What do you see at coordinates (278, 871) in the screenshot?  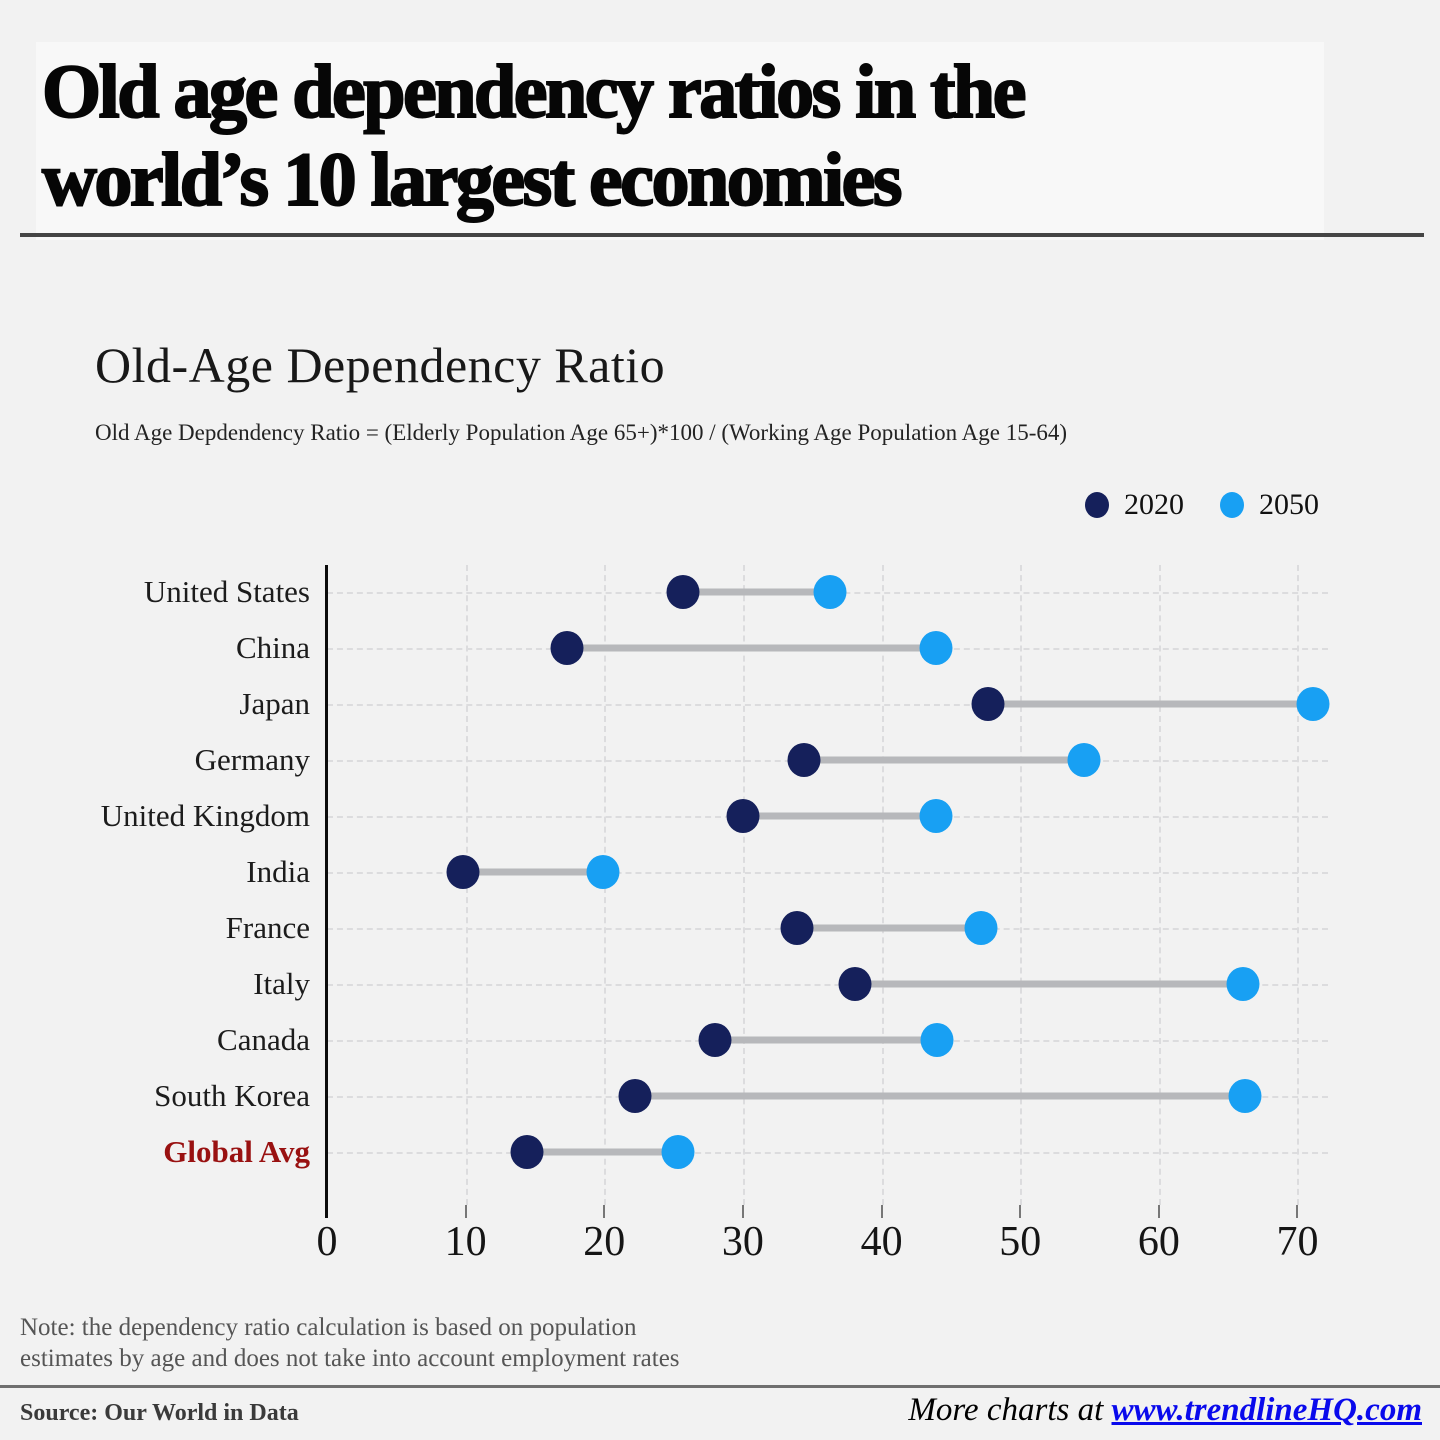 I see `category-label-india: India` at bounding box center [278, 871].